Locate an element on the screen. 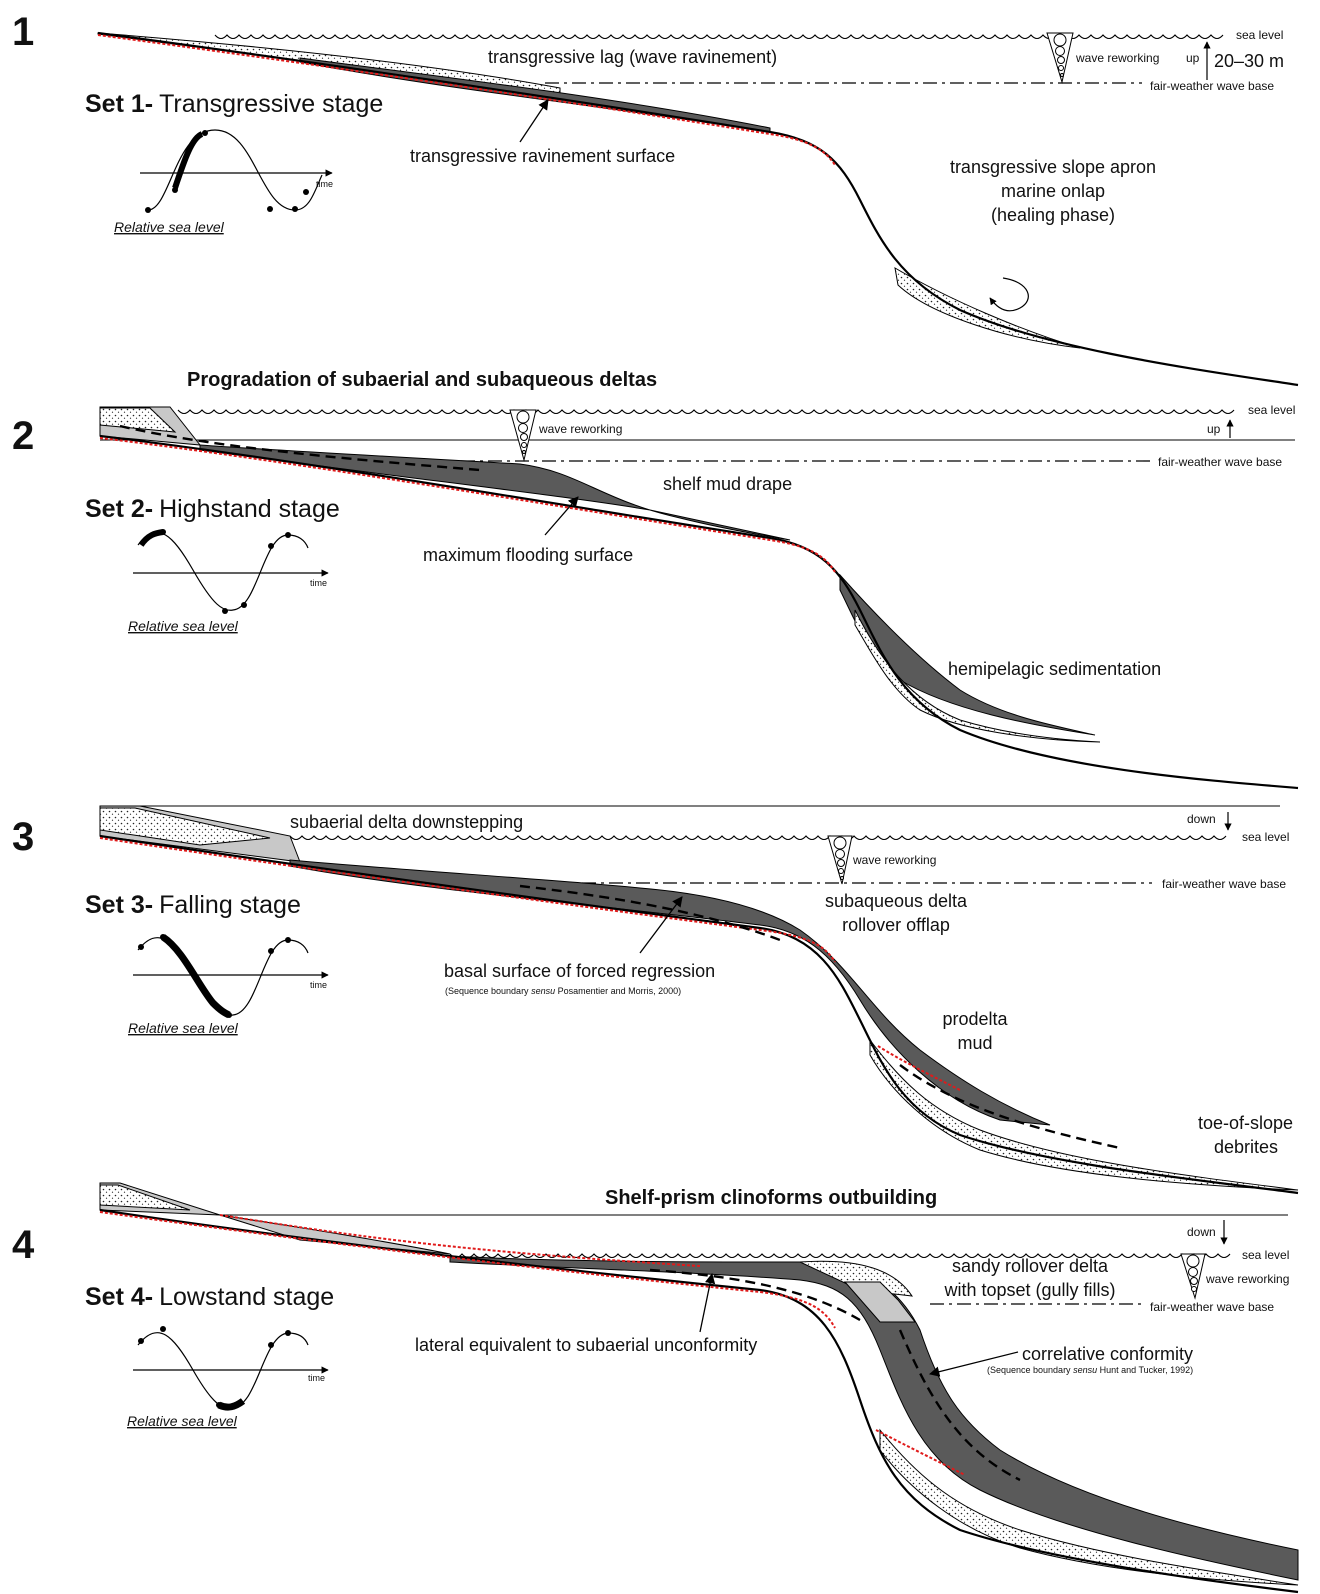 The height and width of the screenshot is (1594, 1320). panel-number: 2 is located at coordinates (23, 436).